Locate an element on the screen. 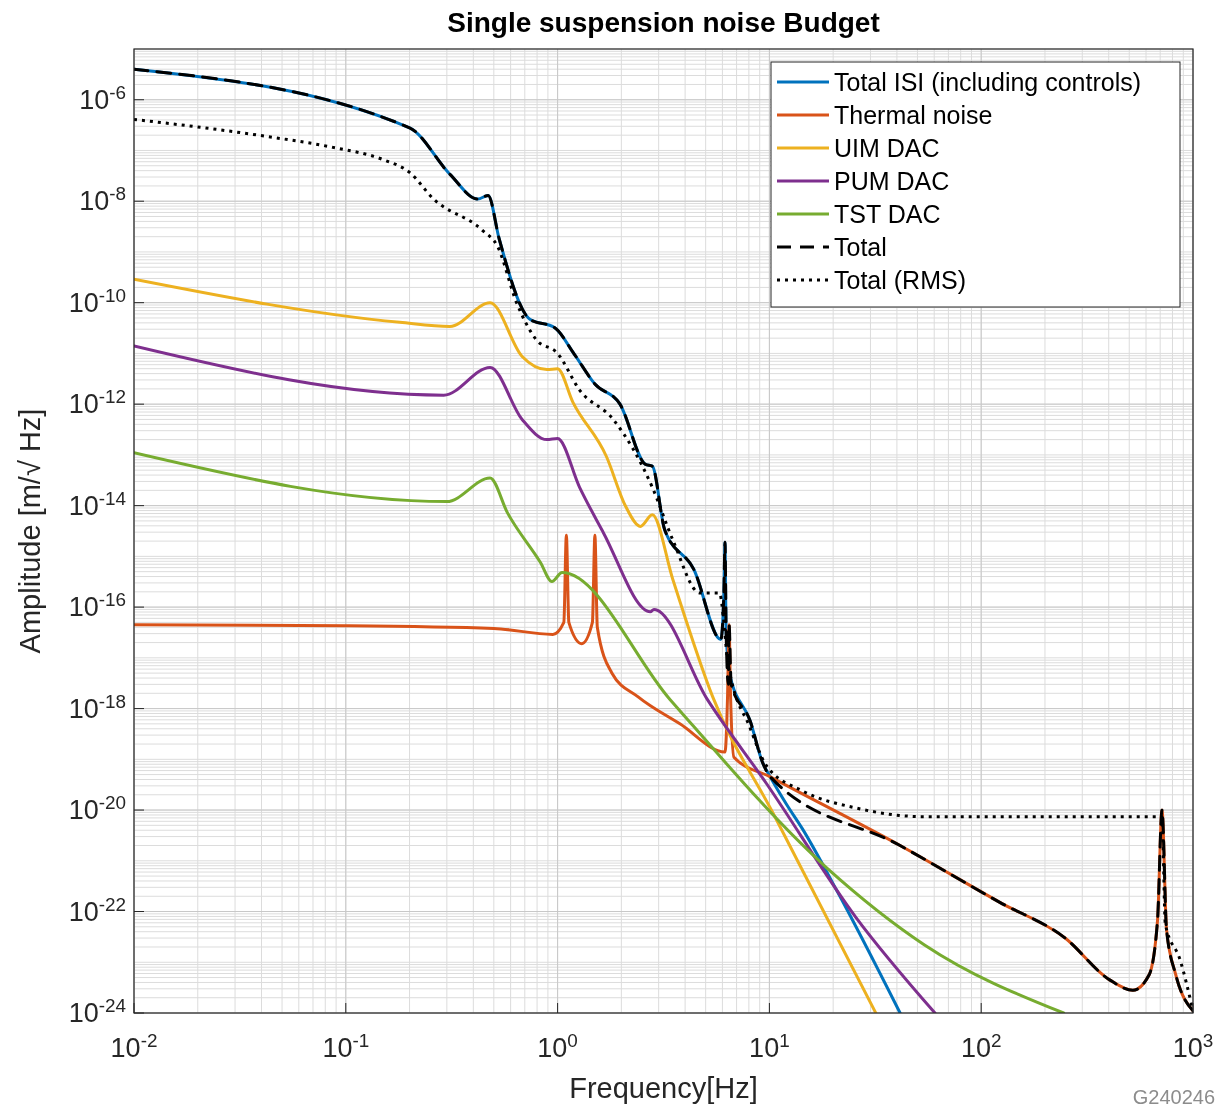 The image size is (1219, 1107). x-tick-label: 10$^{3}$ is located at coordinates (1193, 1046).